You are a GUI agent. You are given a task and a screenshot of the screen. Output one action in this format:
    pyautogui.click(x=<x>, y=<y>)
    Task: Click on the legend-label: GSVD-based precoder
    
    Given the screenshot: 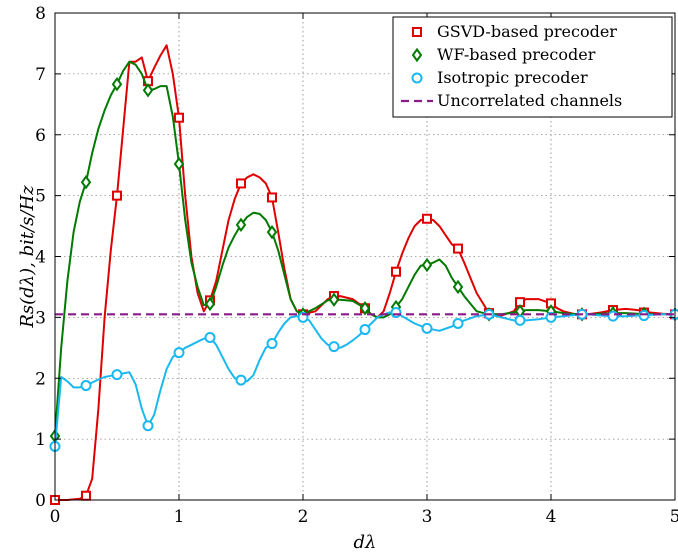 What is the action you would take?
    pyautogui.click(x=527, y=31)
    